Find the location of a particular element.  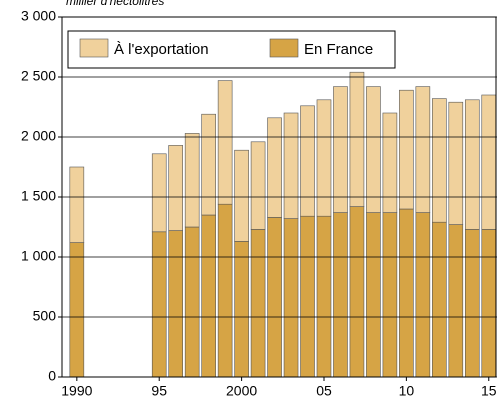

y-tick-label: 2 500 is located at coordinates (38, 76).